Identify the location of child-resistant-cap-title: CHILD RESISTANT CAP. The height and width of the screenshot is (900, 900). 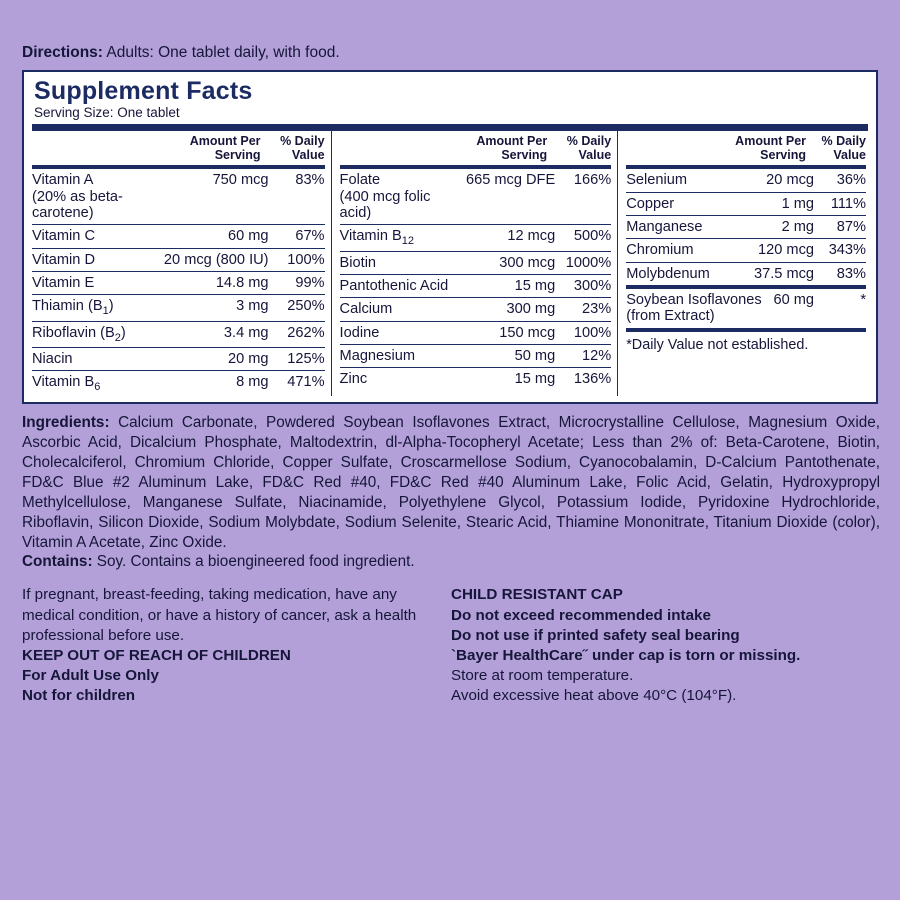
(537, 595).